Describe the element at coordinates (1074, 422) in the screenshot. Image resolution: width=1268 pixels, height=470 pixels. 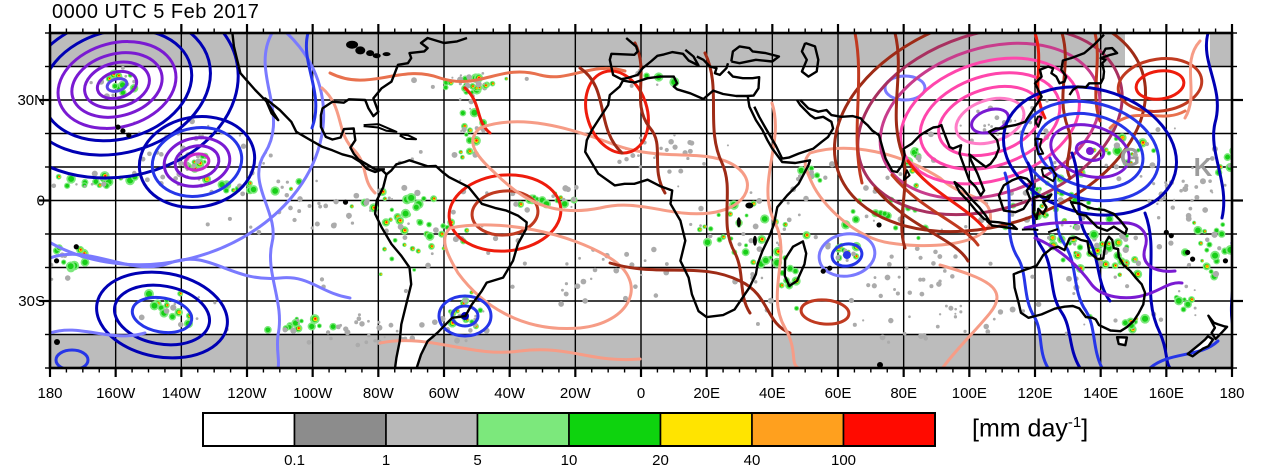
I see `unit-superscript: -1` at that location.